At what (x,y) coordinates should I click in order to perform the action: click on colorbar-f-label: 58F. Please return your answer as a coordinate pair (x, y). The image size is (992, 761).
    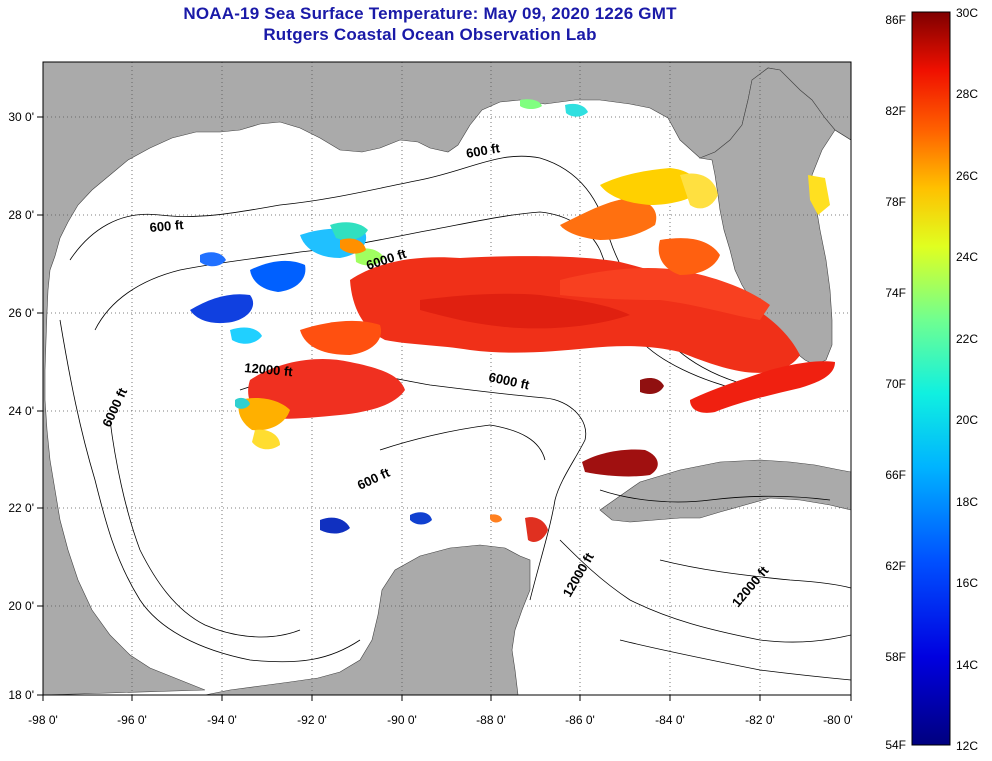
    Looking at the image, I should click on (895, 657).